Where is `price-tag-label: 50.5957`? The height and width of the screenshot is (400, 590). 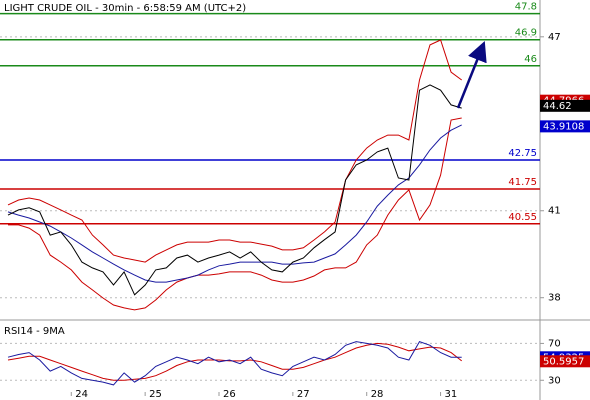 price-tag-label: 50.5957 is located at coordinates (563, 361).